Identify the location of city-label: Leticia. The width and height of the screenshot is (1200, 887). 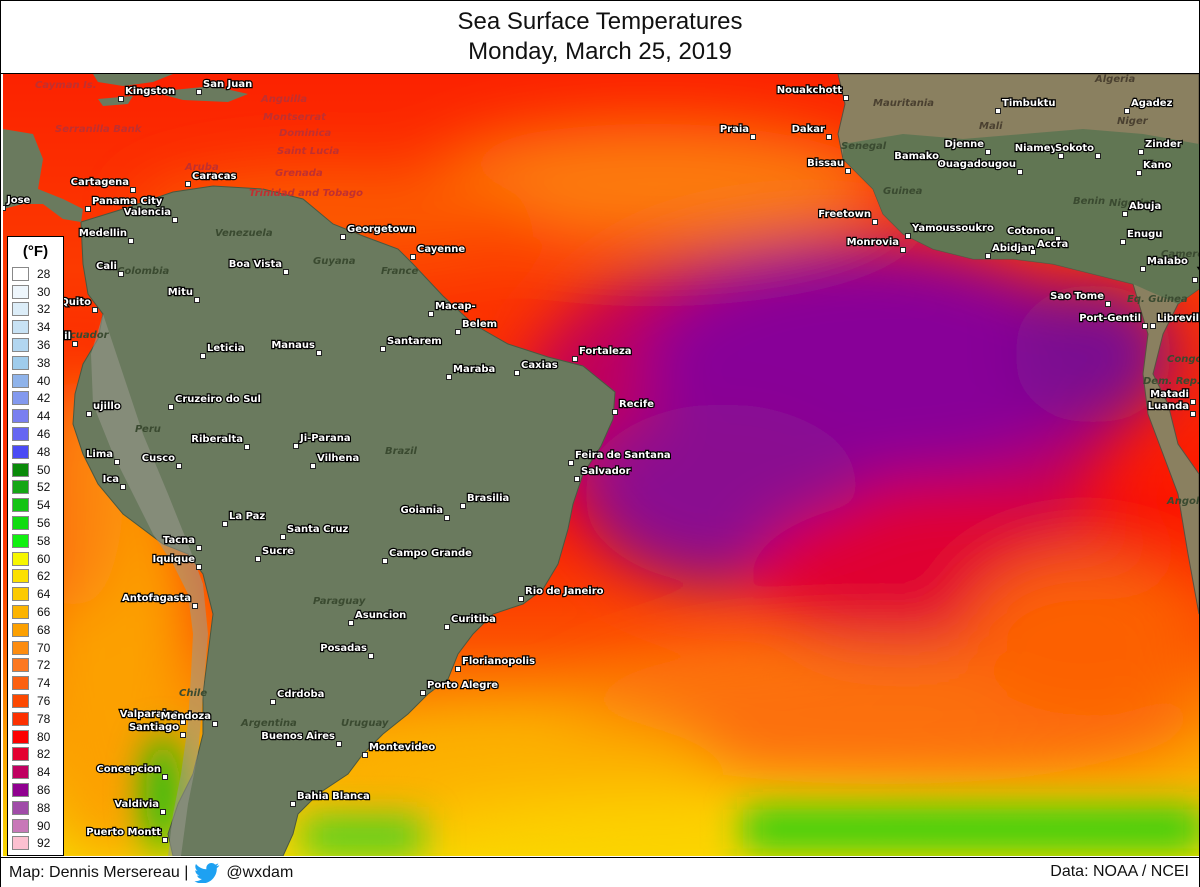
(225, 348).